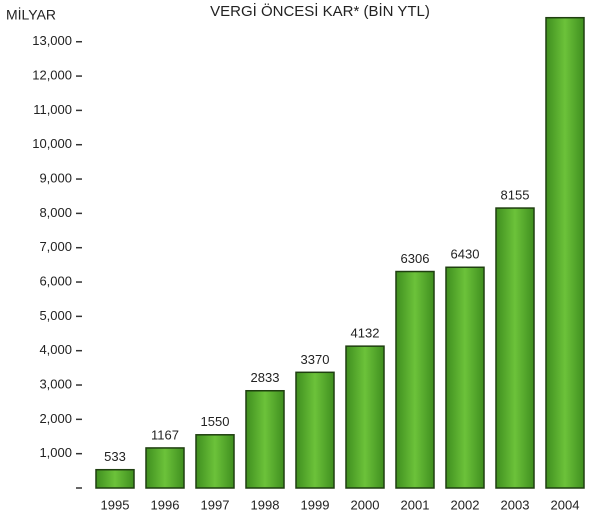  What do you see at coordinates (55, 246) in the screenshot?
I see `y-tick-label: 7,000` at bounding box center [55, 246].